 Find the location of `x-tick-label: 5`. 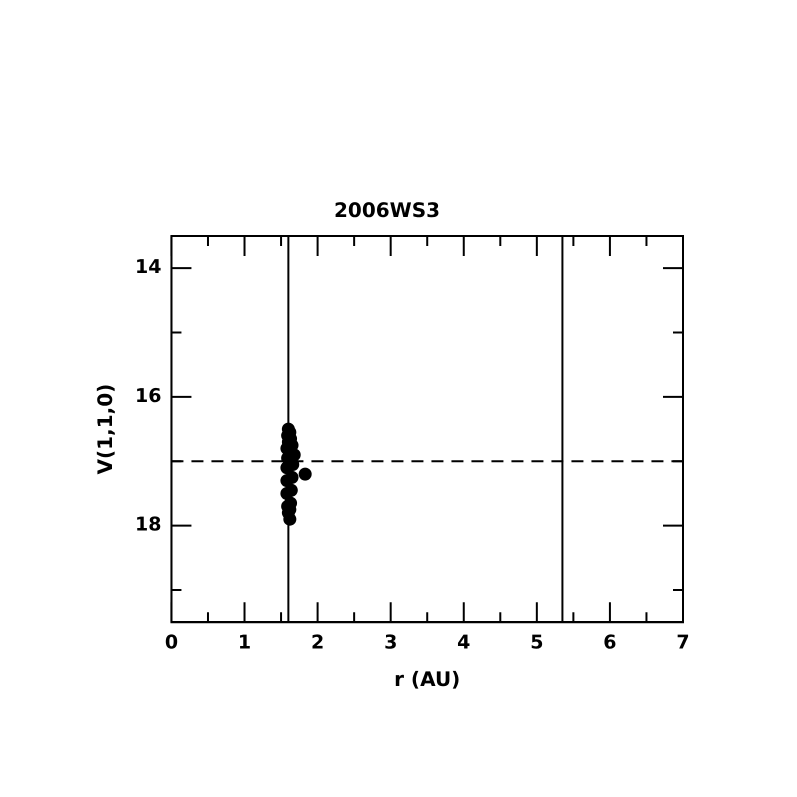

x-tick-label: 5 is located at coordinates (537, 643).